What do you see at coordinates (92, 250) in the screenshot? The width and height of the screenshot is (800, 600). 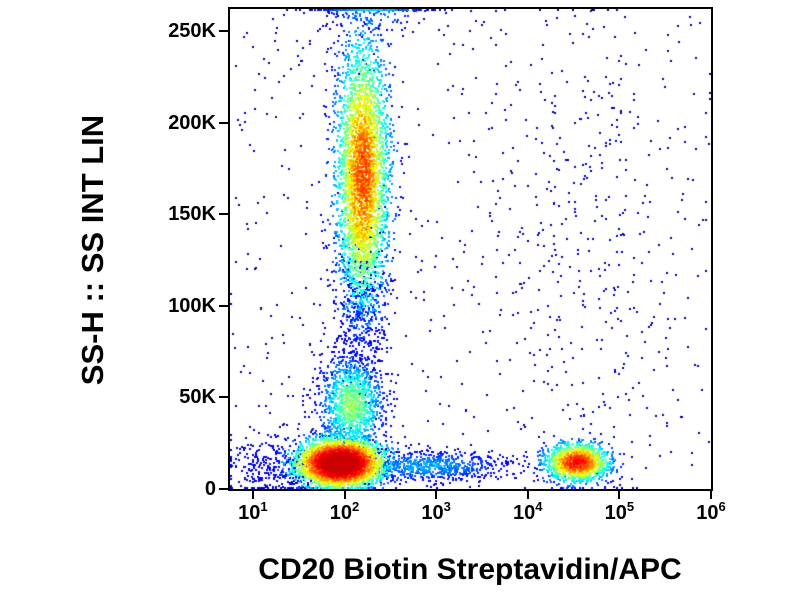 I see `y-axis-title: SS-H :: SS INT LIN` at bounding box center [92, 250].